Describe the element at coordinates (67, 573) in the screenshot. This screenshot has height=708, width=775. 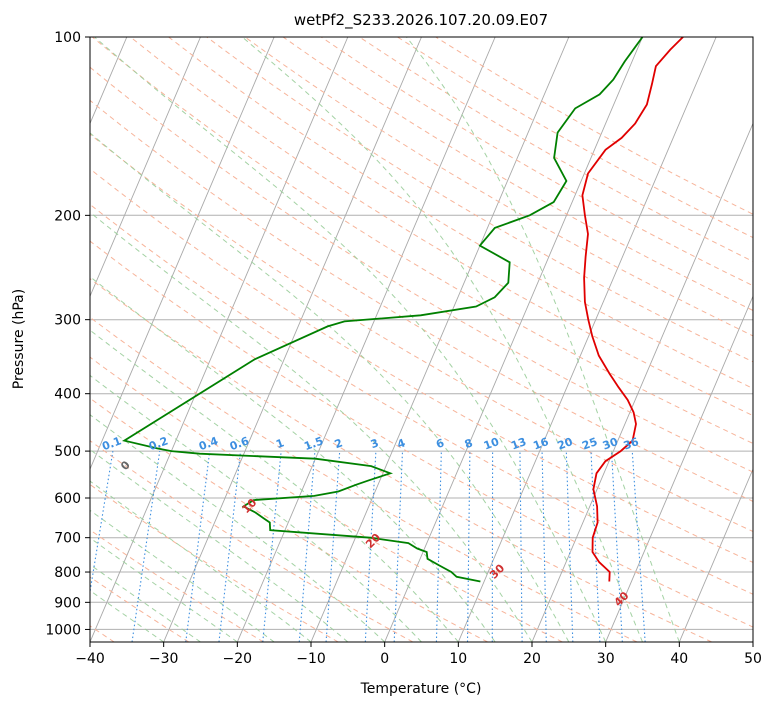
I see `y-tick-label: 800` at that location.